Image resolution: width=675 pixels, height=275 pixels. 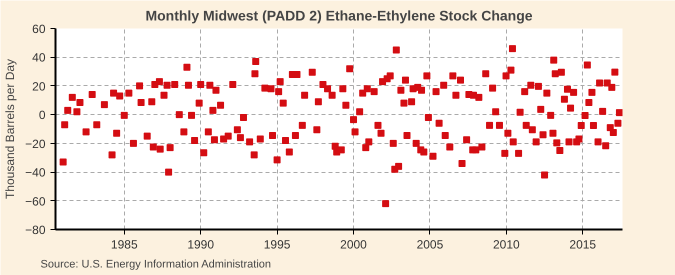 I want to click on x-tick-label: 2010, so click(x=506, y=245).